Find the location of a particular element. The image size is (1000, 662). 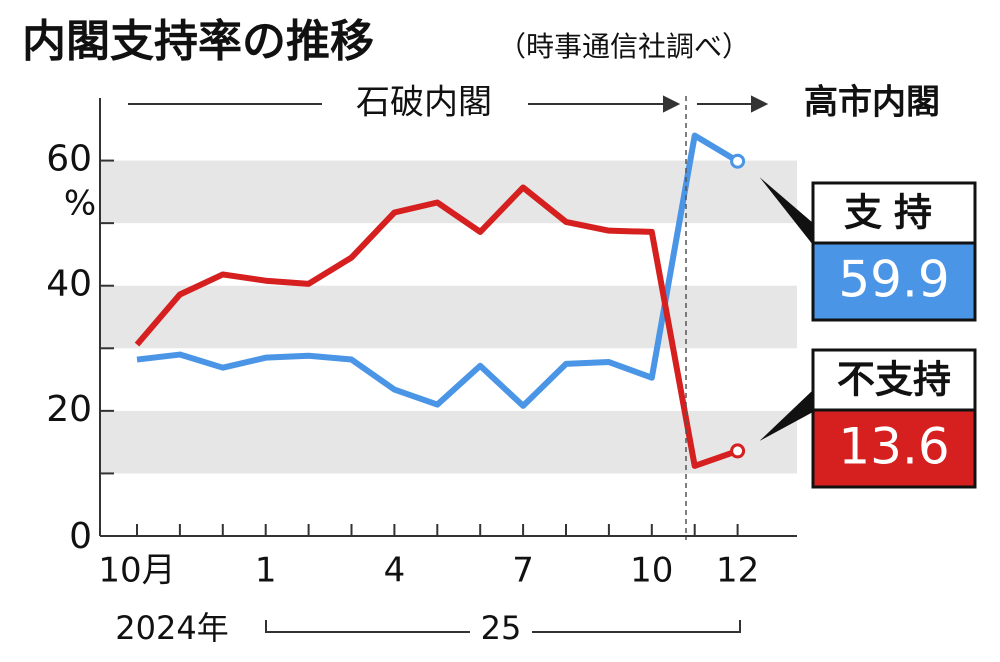

annotation: 石破内閣 is located at coordinates (424, 103).